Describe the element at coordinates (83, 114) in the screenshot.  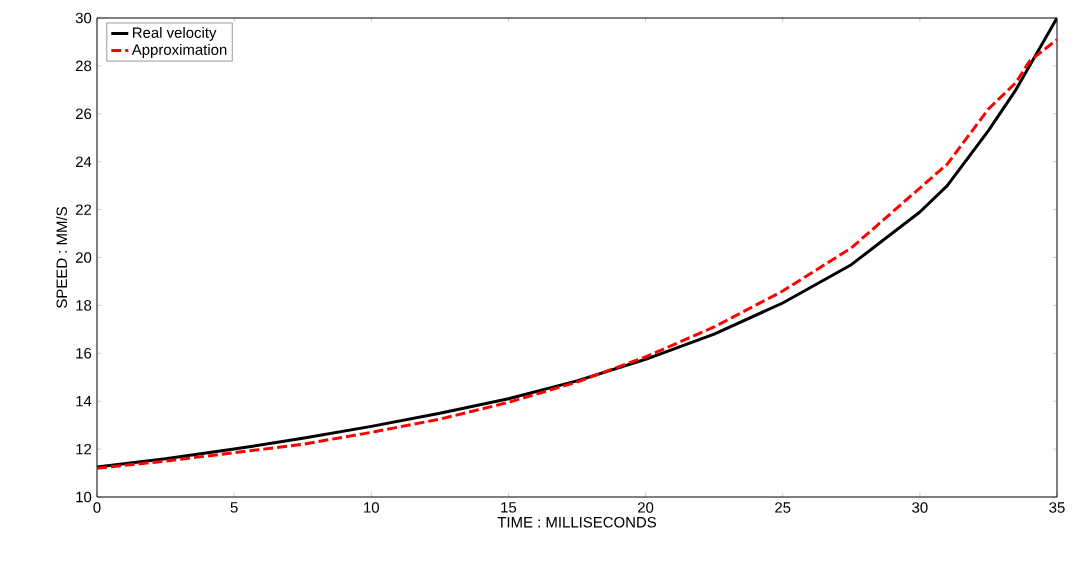
I see `y-tick-label: 26` at that location.